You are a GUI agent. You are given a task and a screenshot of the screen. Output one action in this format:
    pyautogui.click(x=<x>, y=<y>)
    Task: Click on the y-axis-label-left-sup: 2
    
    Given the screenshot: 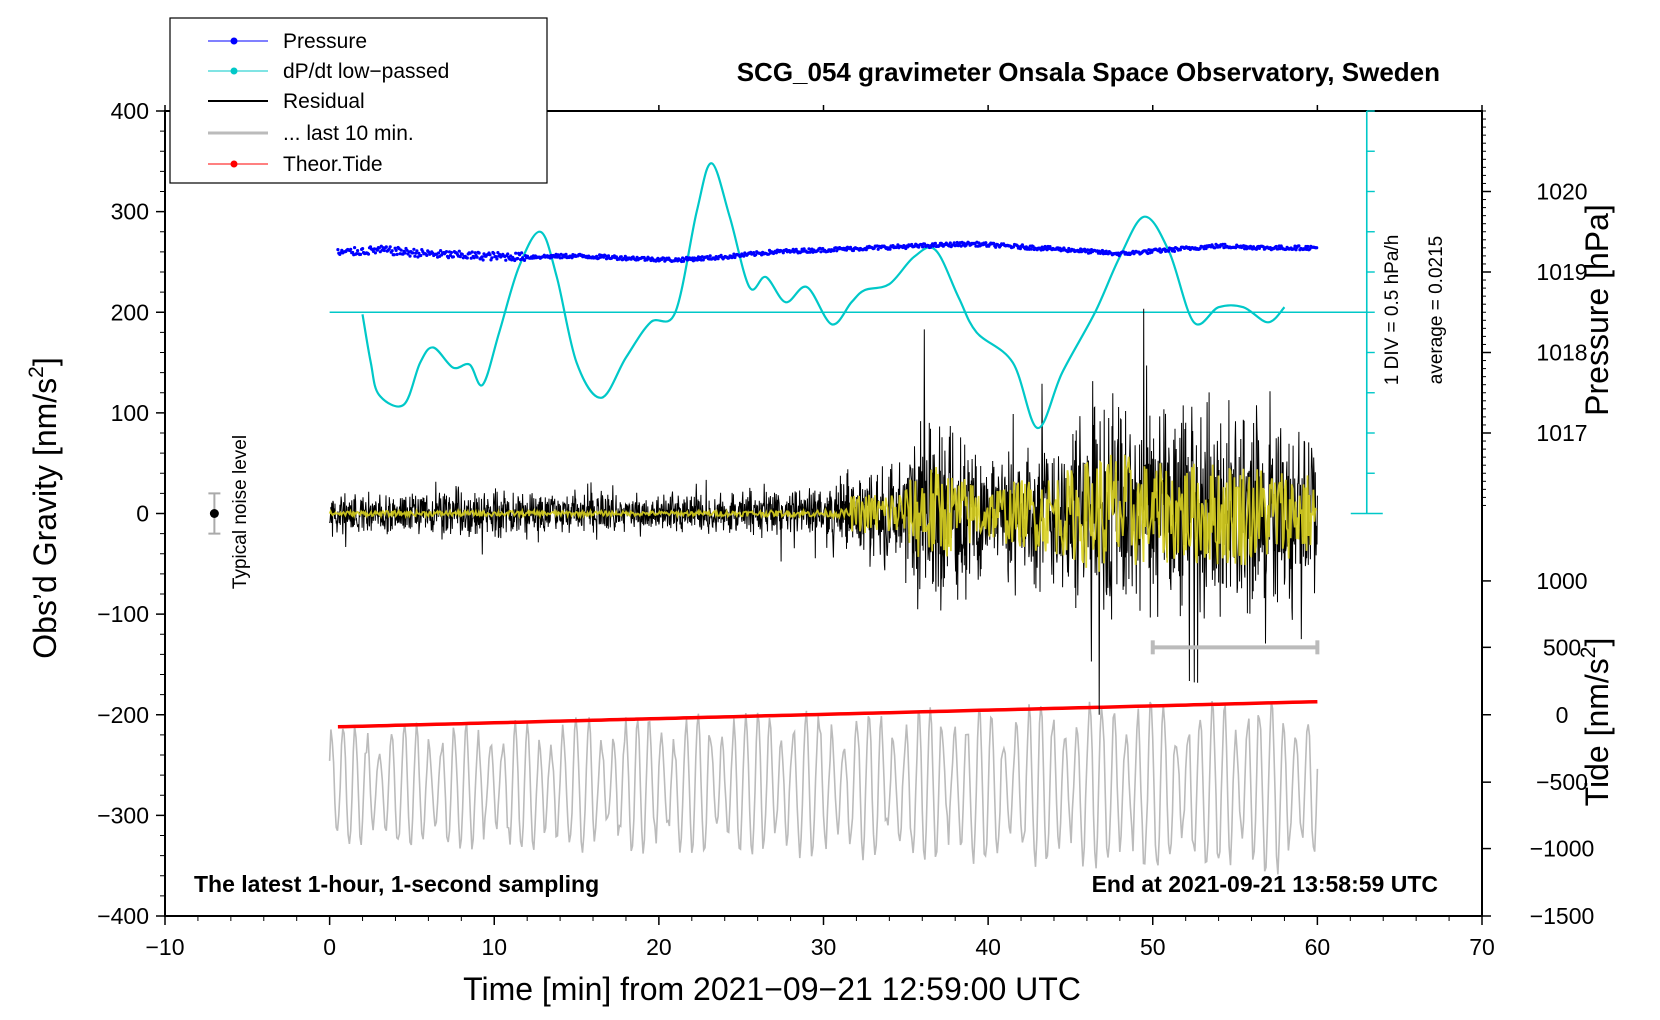 What is the action you would take?
    pyautogui.click(x=36, y=372)
    